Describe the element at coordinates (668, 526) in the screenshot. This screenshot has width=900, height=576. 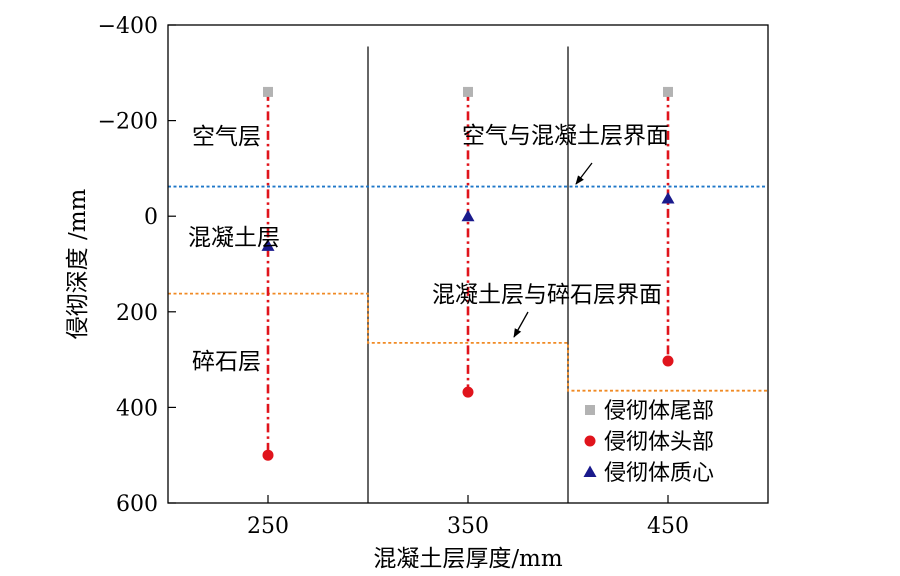
I see `x-tick-label-2: 450` at that location.